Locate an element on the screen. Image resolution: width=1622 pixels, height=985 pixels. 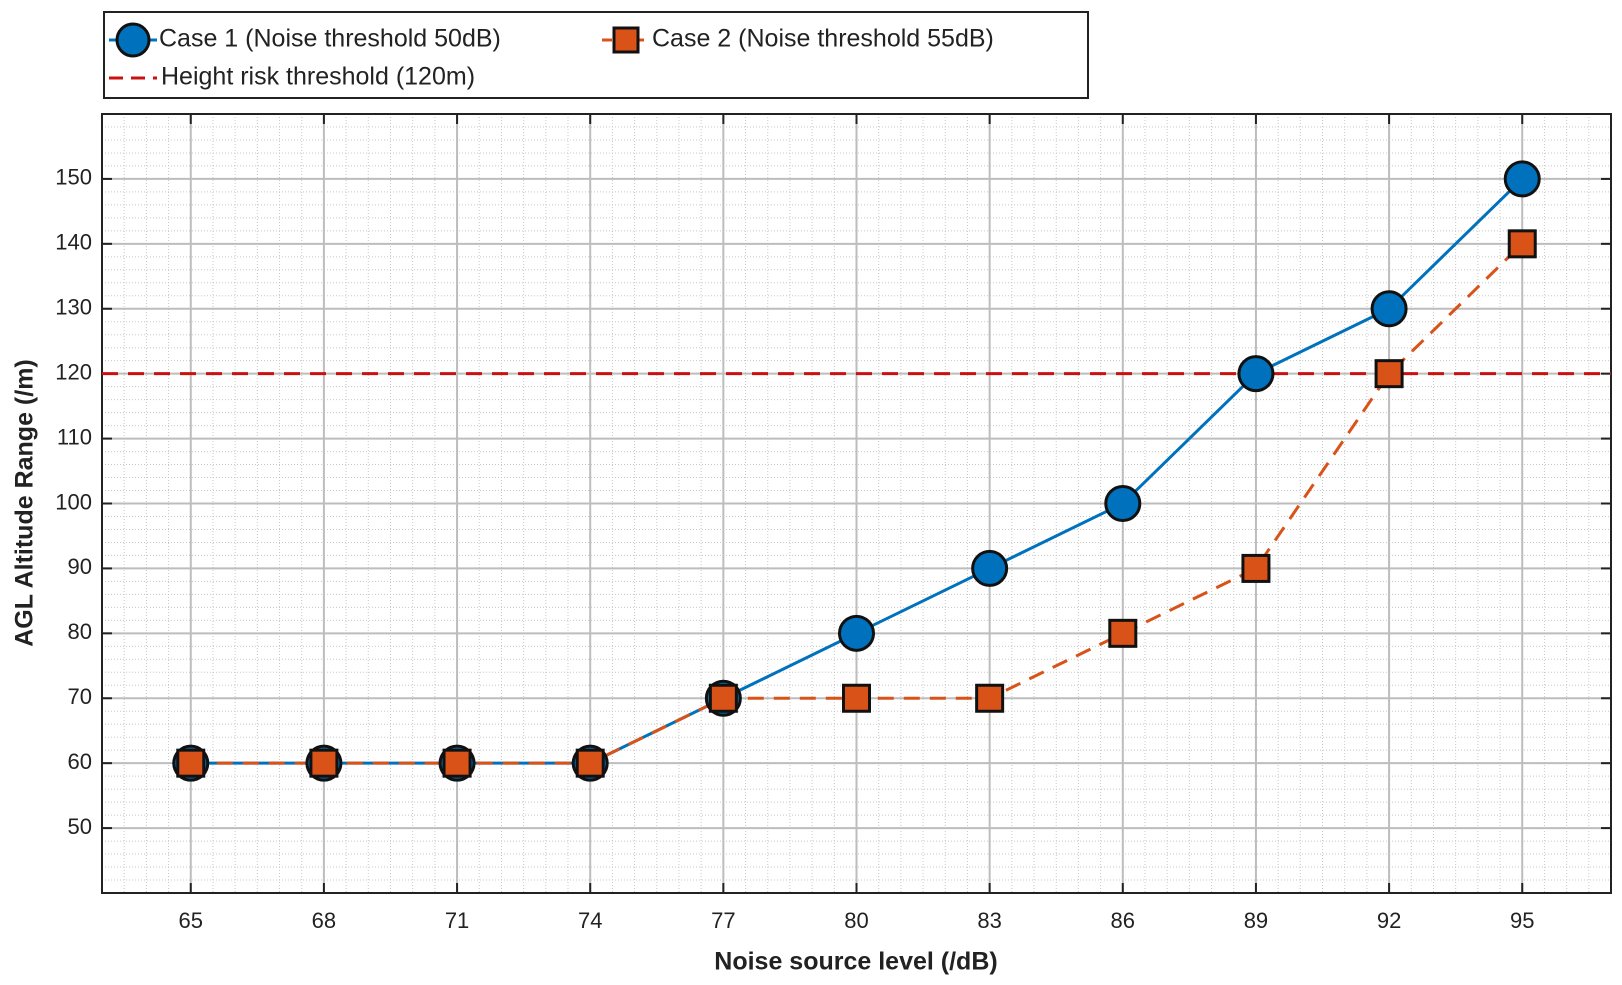
x-tick-label: 95 is located at coordinates (1522, 920).